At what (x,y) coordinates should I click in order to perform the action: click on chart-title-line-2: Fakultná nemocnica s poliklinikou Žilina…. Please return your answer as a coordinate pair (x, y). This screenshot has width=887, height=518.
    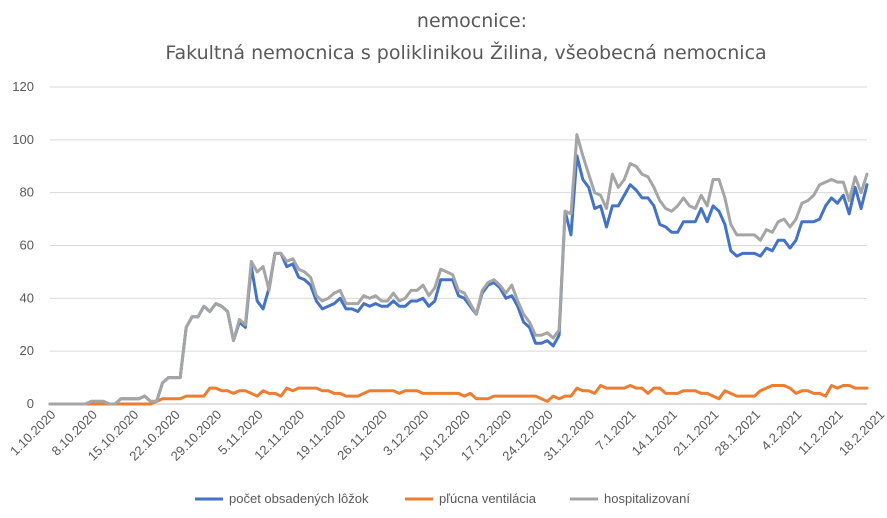
    Looking at the image, I should click on (465, 52).